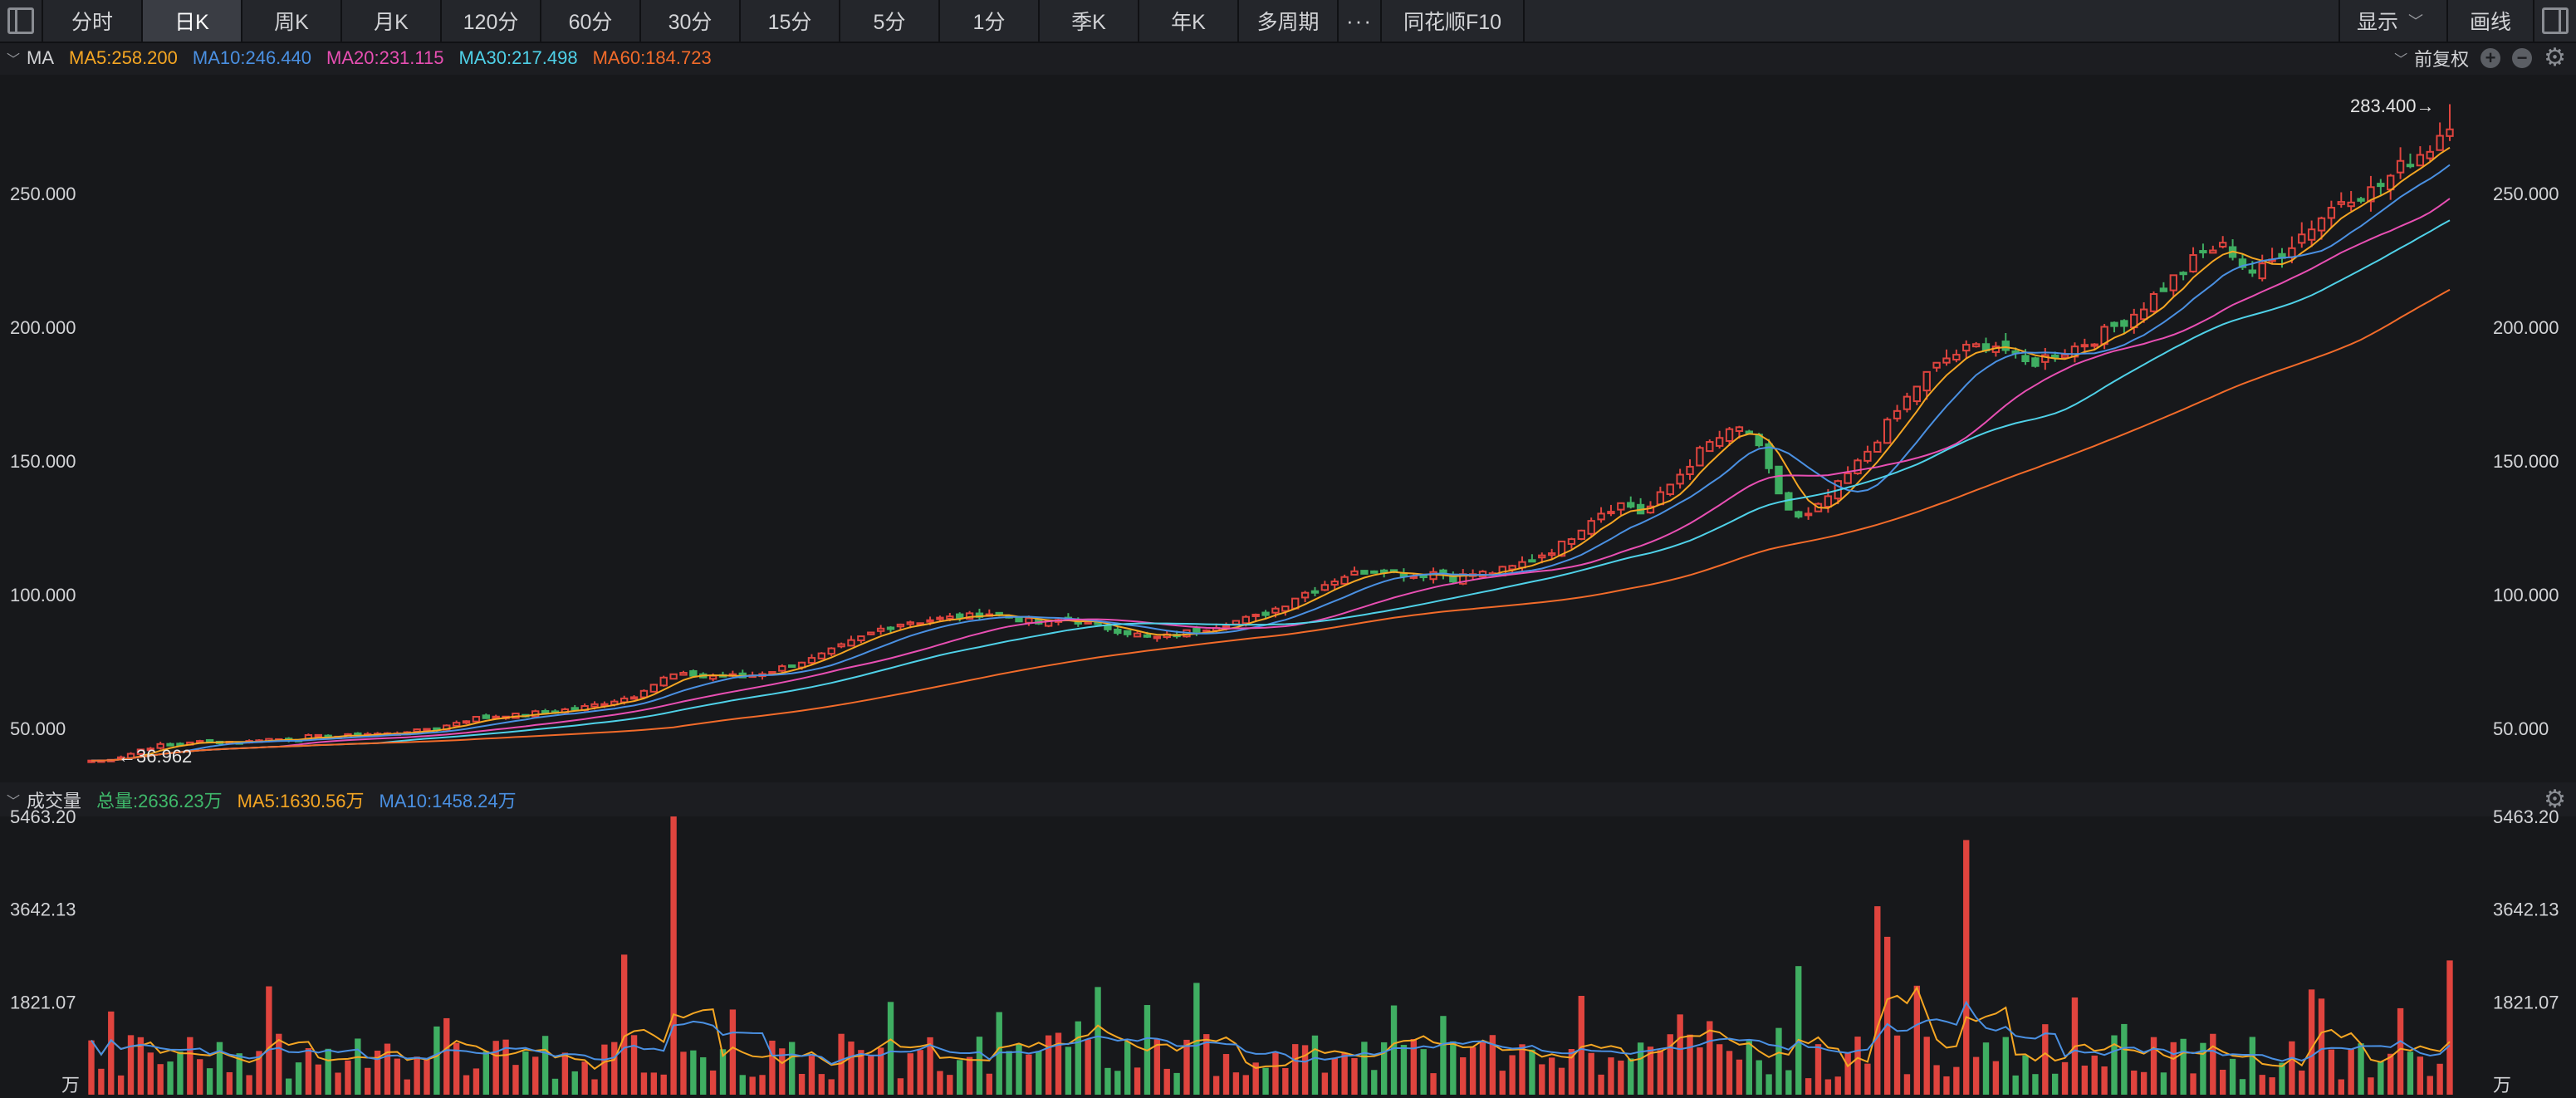 The height and width of the screenshot is (1098, 2576). What do you see at coordinates (93, 21) in the screenshot?
I see `tab-0: 分时` at bounding box center [93, 21].